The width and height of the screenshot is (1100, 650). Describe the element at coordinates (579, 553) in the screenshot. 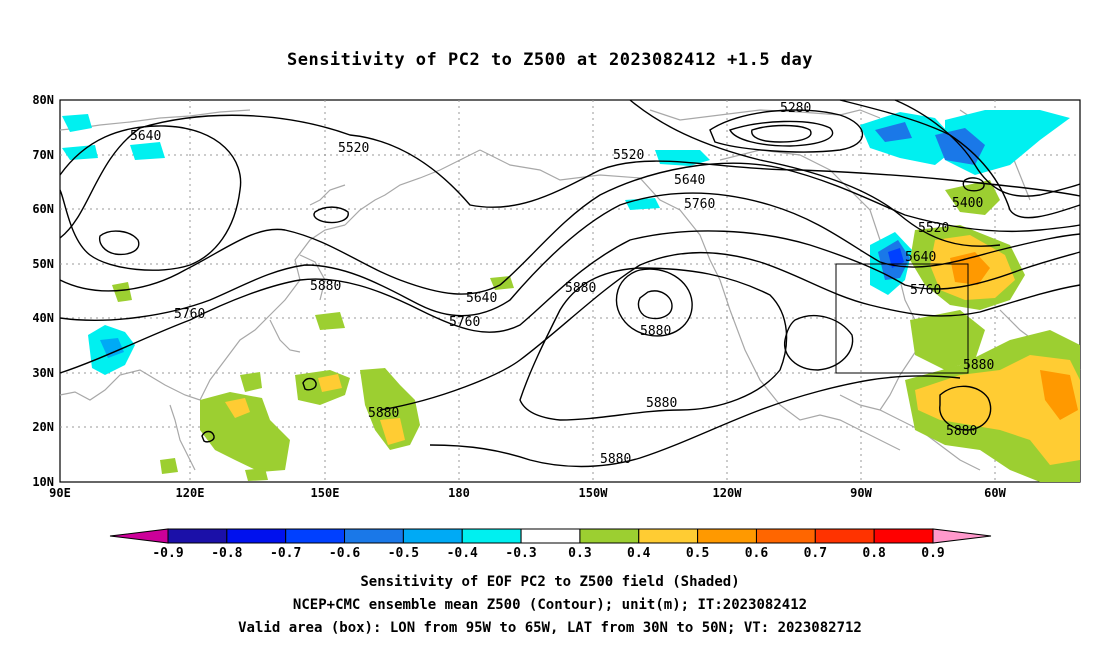

I see `colorbar-label: 0.3` at that location.